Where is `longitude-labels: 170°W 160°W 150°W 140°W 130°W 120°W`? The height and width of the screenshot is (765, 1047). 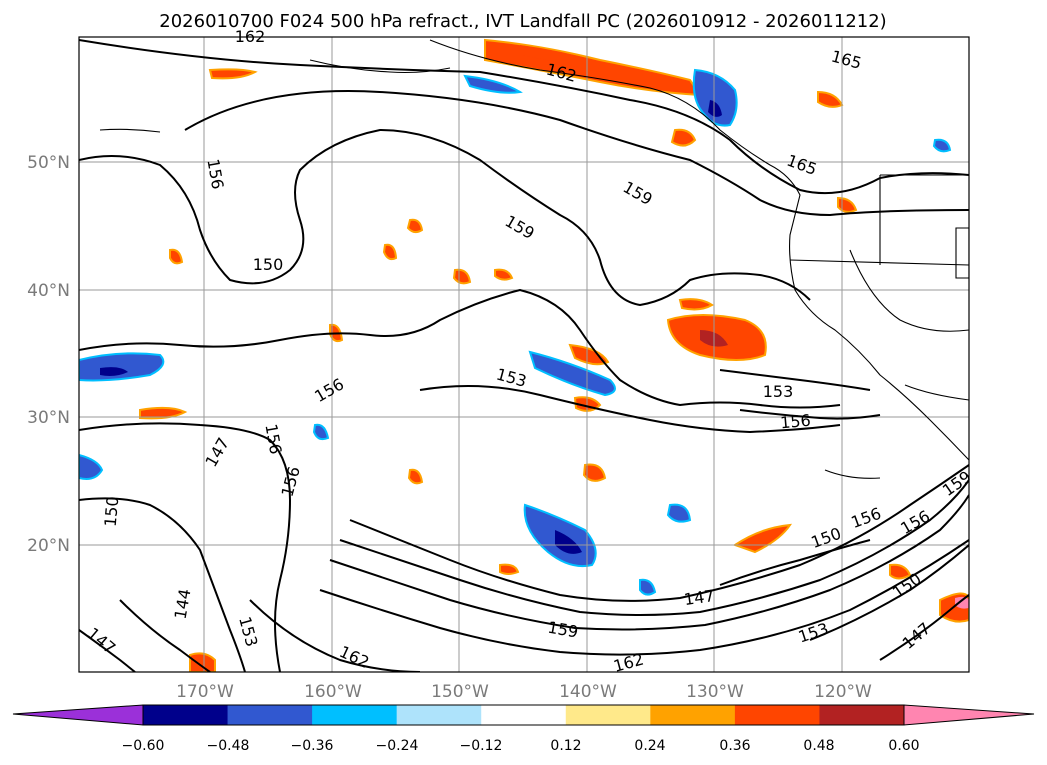 longitude-labels: 170°W 160°W 150°W 140°W 130°W 120°W is located at coordinates (524, 692).